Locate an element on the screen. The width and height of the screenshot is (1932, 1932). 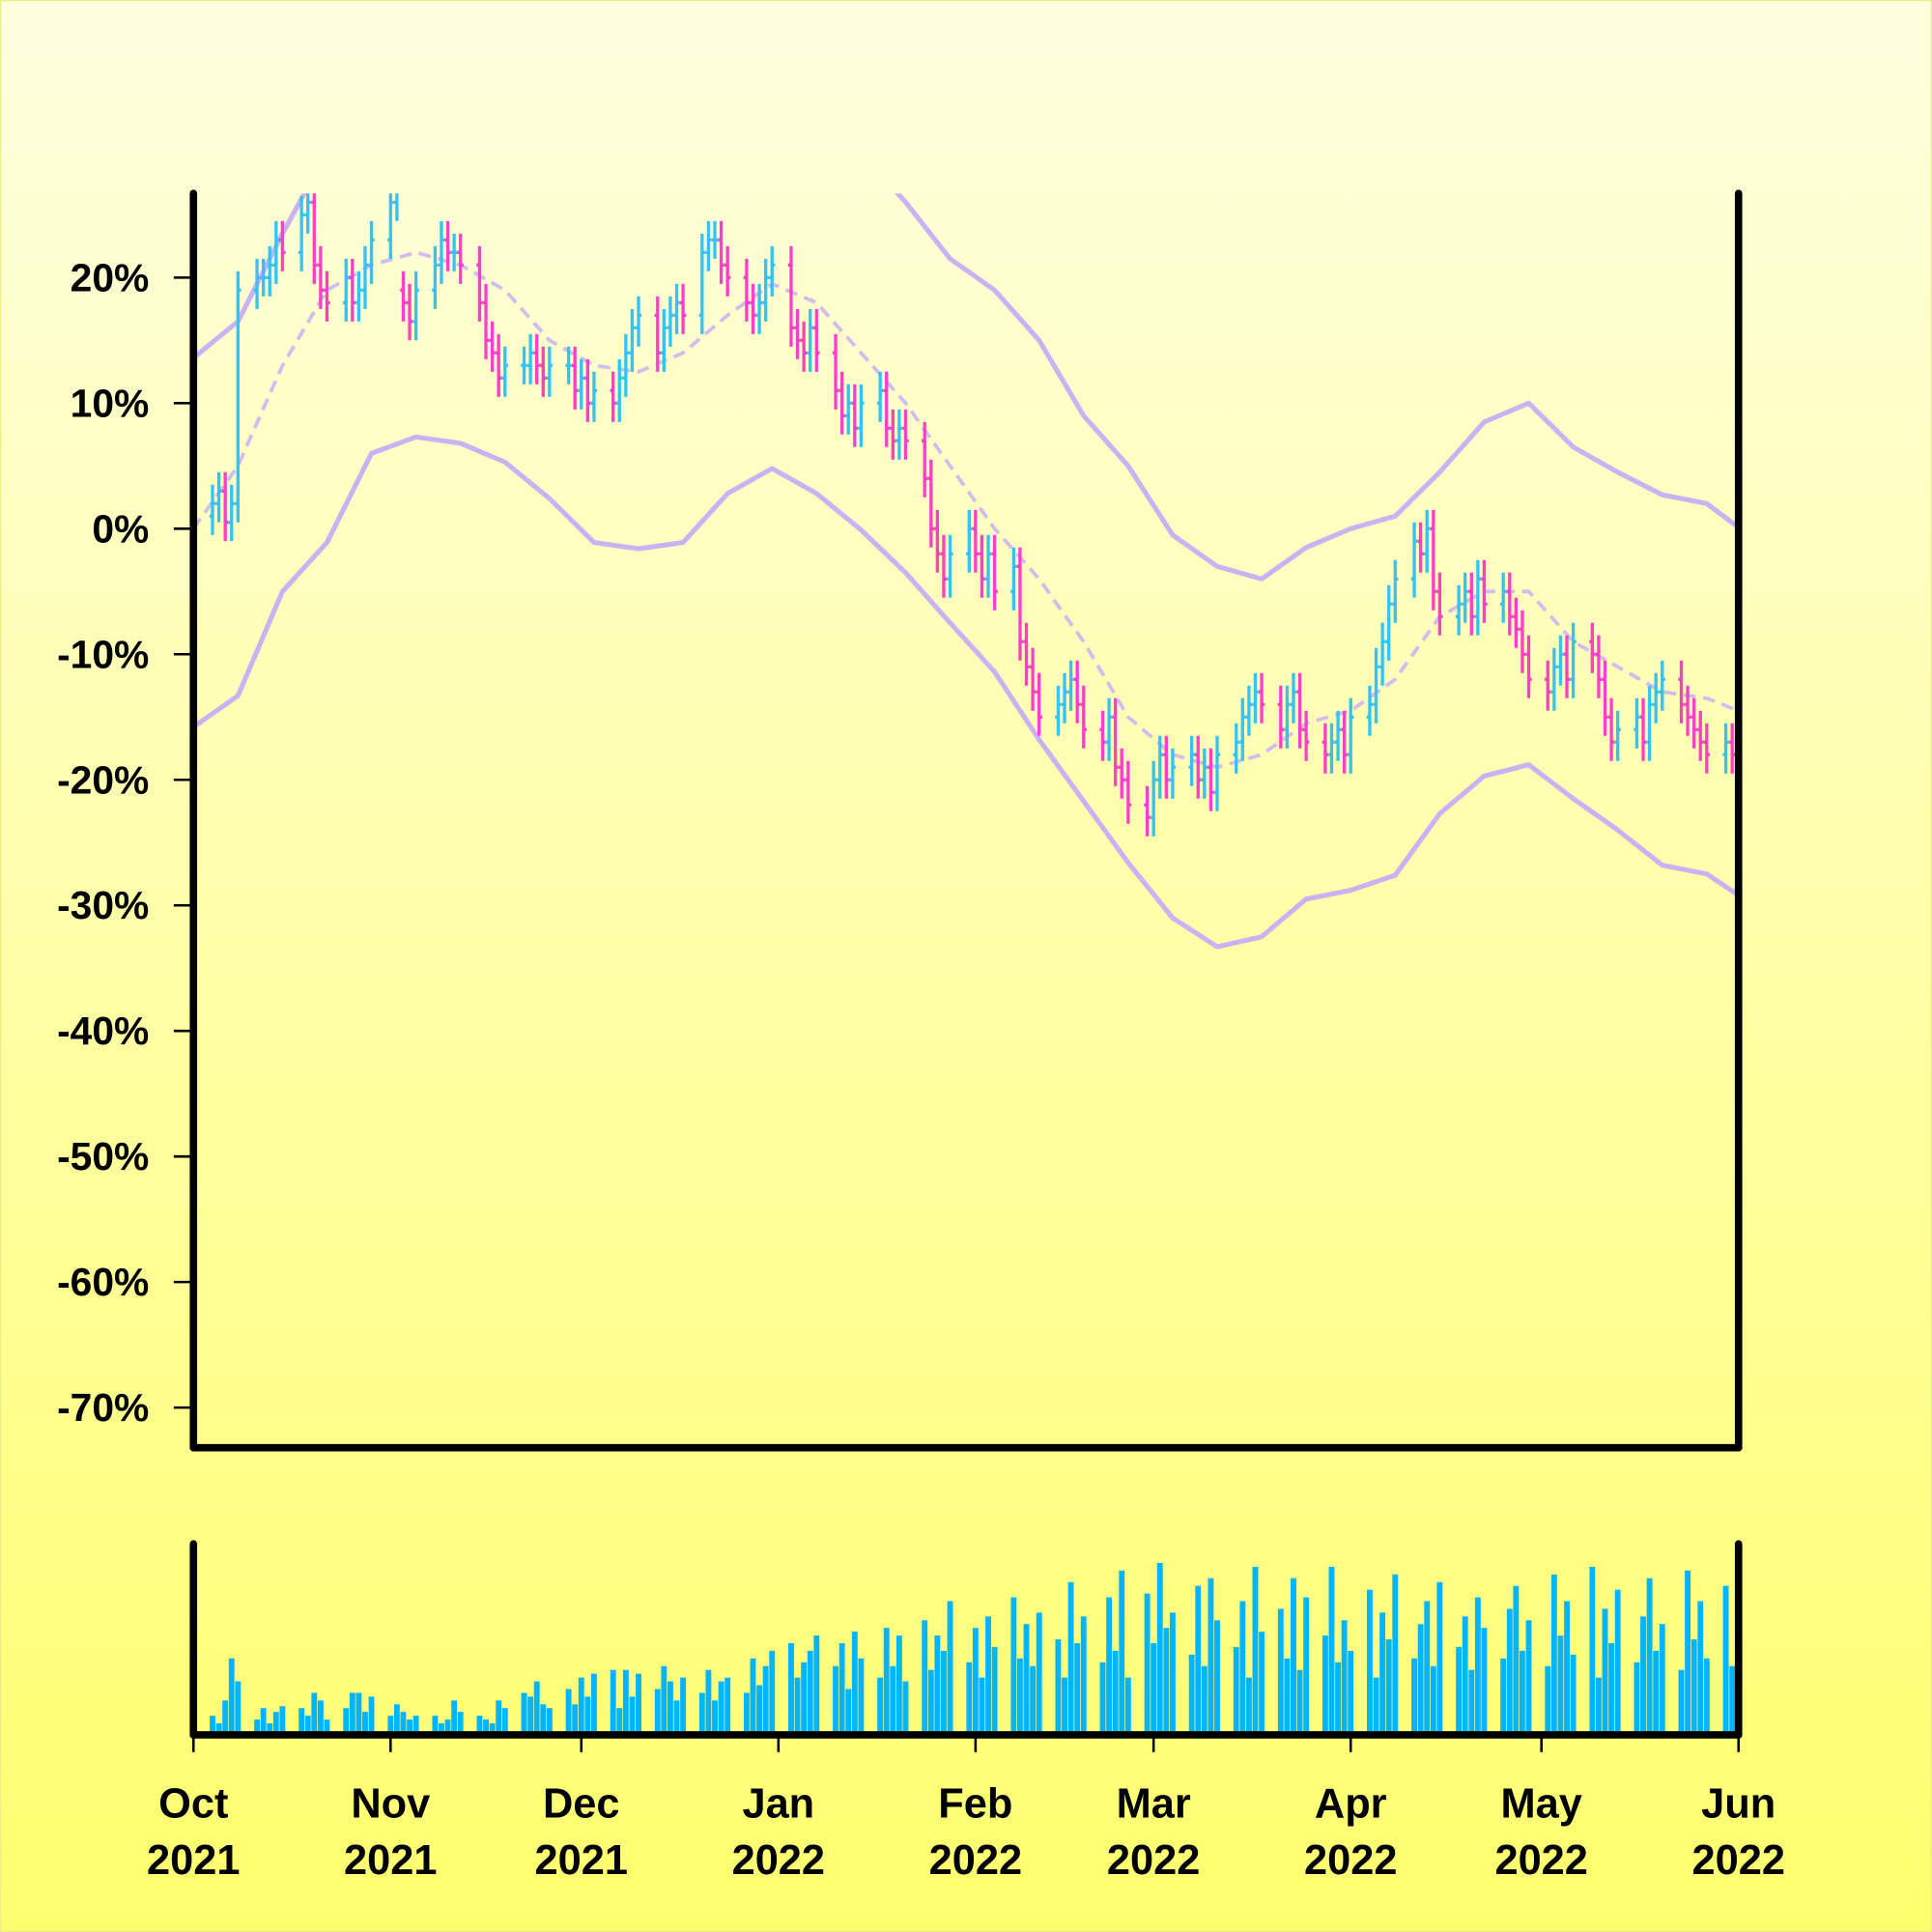
x-tick-label: Dec 2021 is located at coordinates (581, 1832).